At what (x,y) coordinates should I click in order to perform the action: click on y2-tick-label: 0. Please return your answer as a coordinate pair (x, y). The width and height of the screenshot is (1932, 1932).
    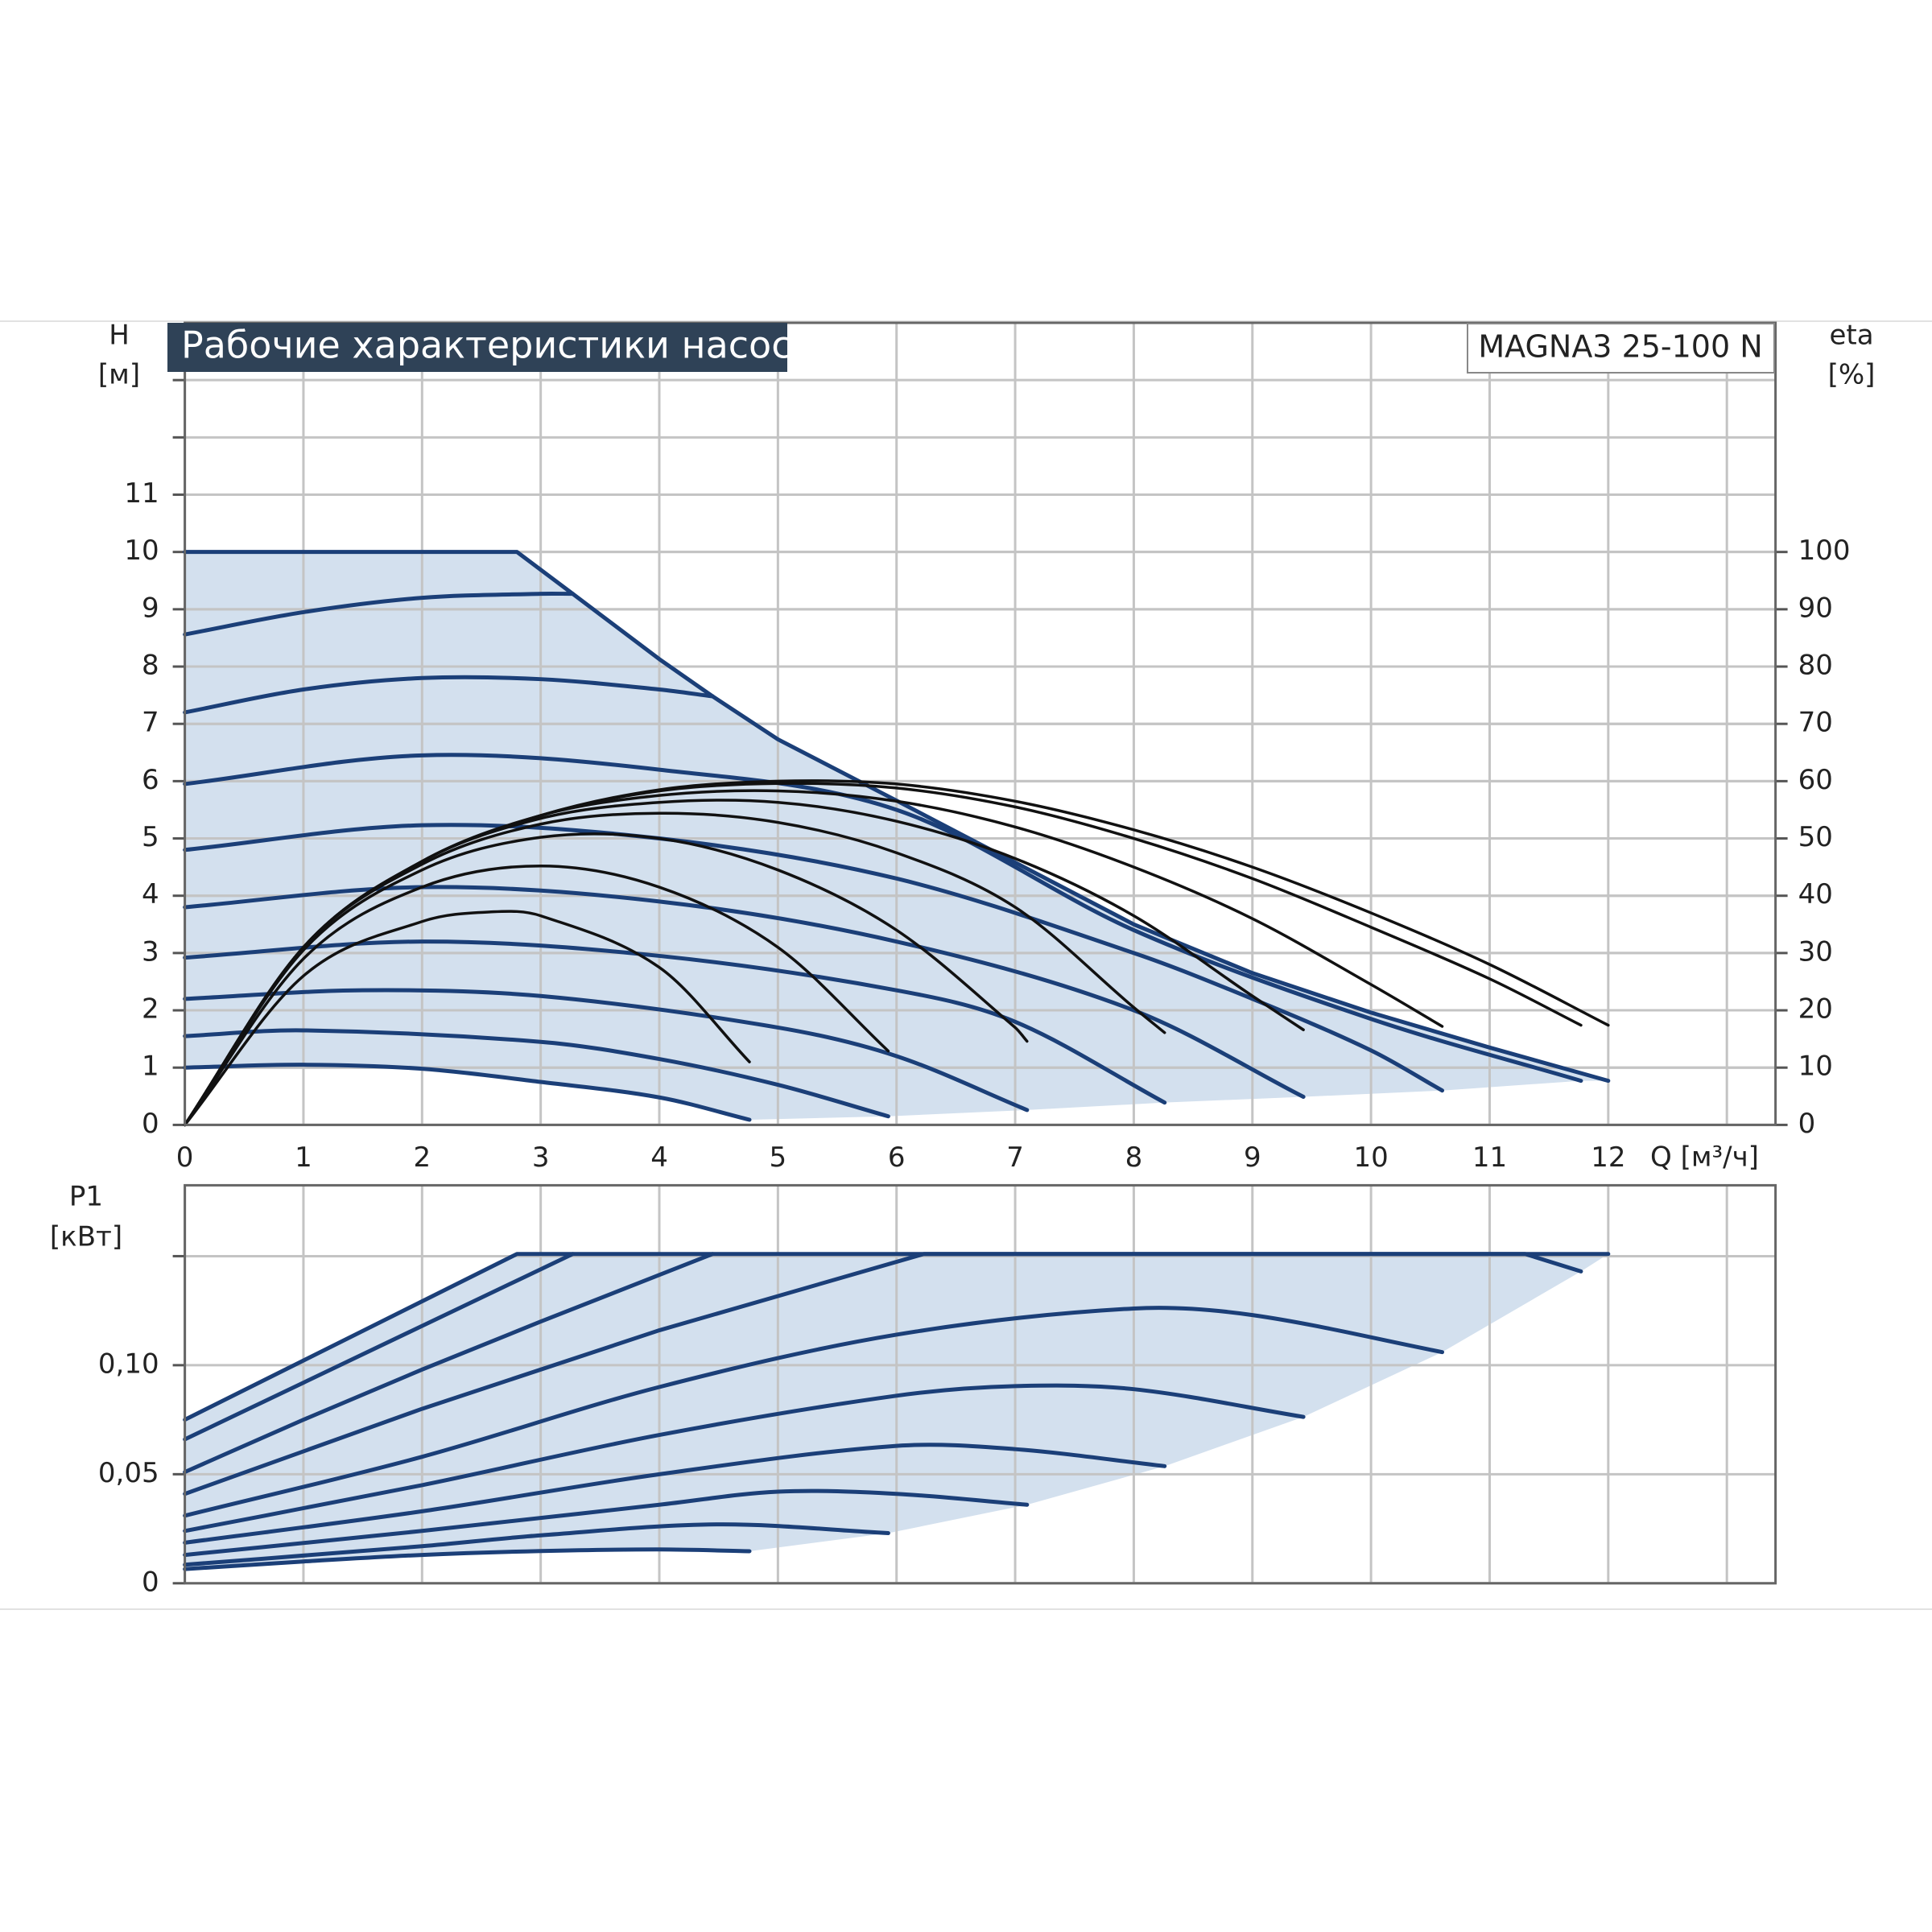
    Looking at the image, I should click on (1807, 1124).